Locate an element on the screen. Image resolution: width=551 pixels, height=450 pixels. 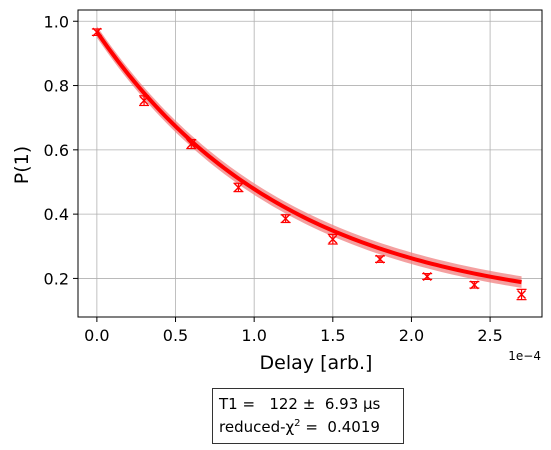
y-tick-label: 0.6 is located at coordinates (56, 150).